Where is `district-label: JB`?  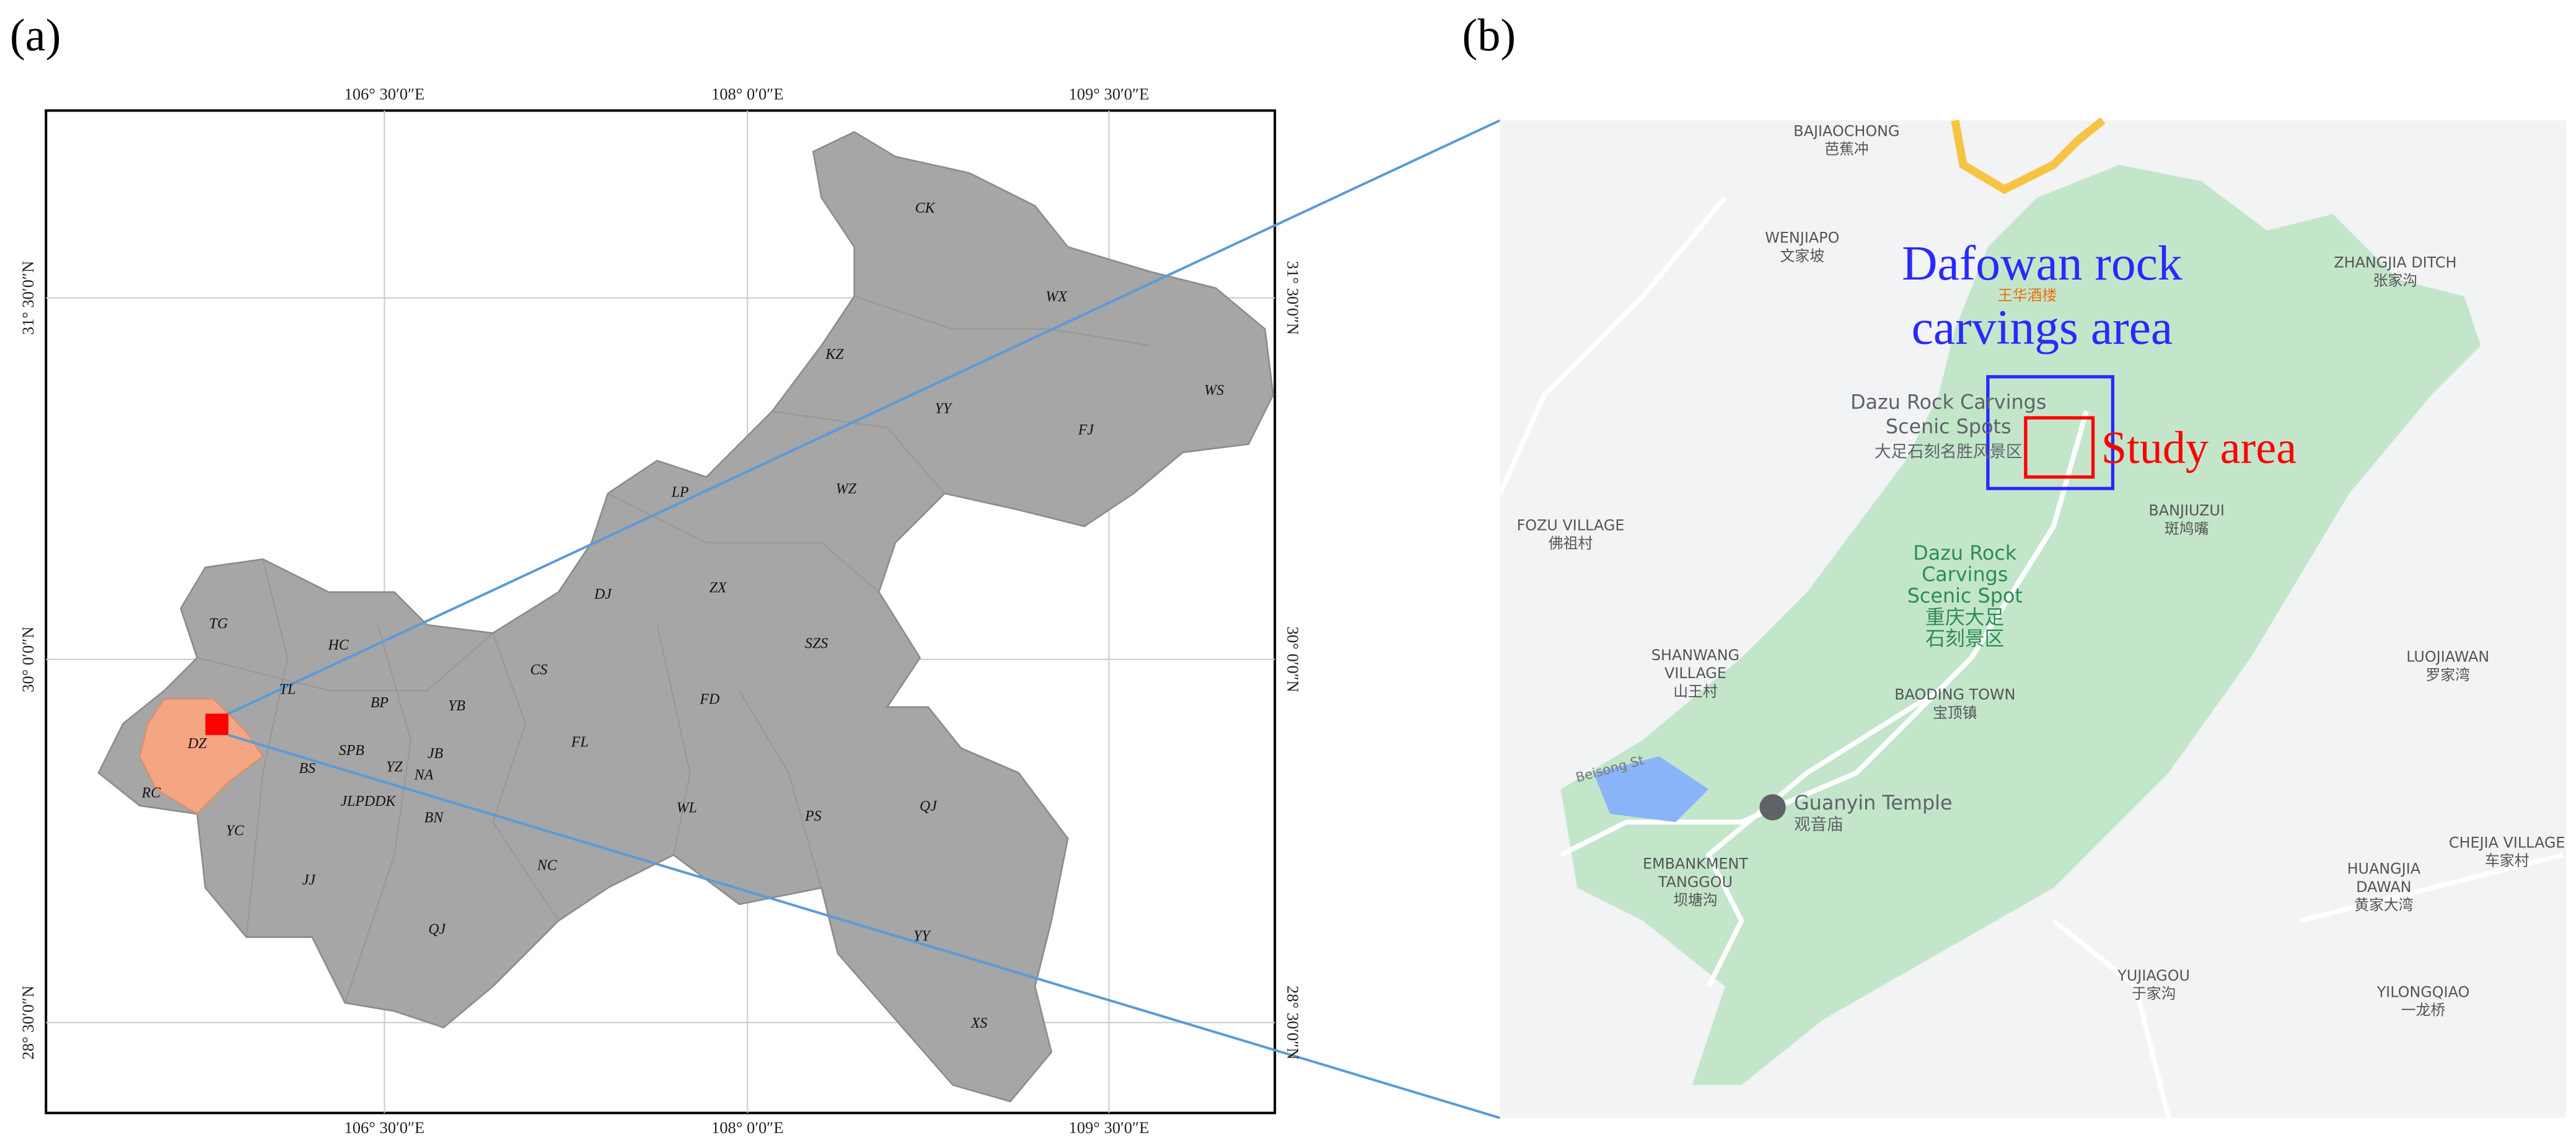
district-label: JB is located at coordinates (436, 754).